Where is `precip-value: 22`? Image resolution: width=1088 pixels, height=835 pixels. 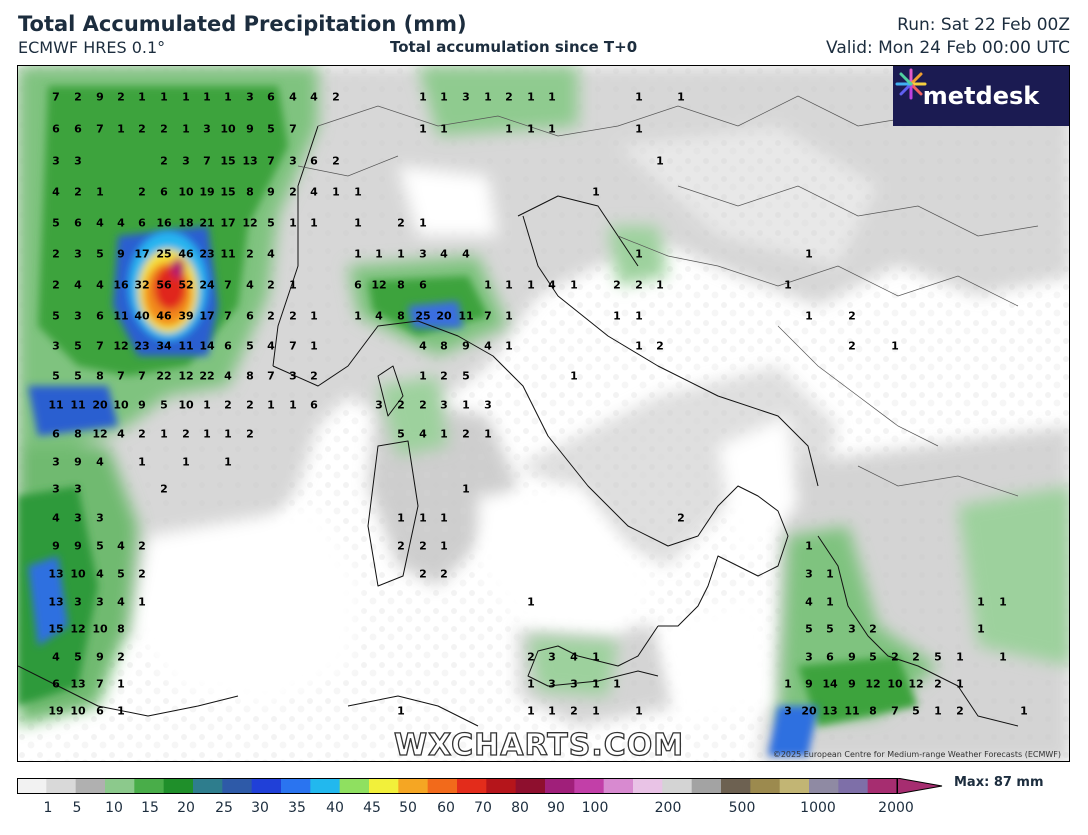
precip-value: 22 is located at coordinates (207, 376).